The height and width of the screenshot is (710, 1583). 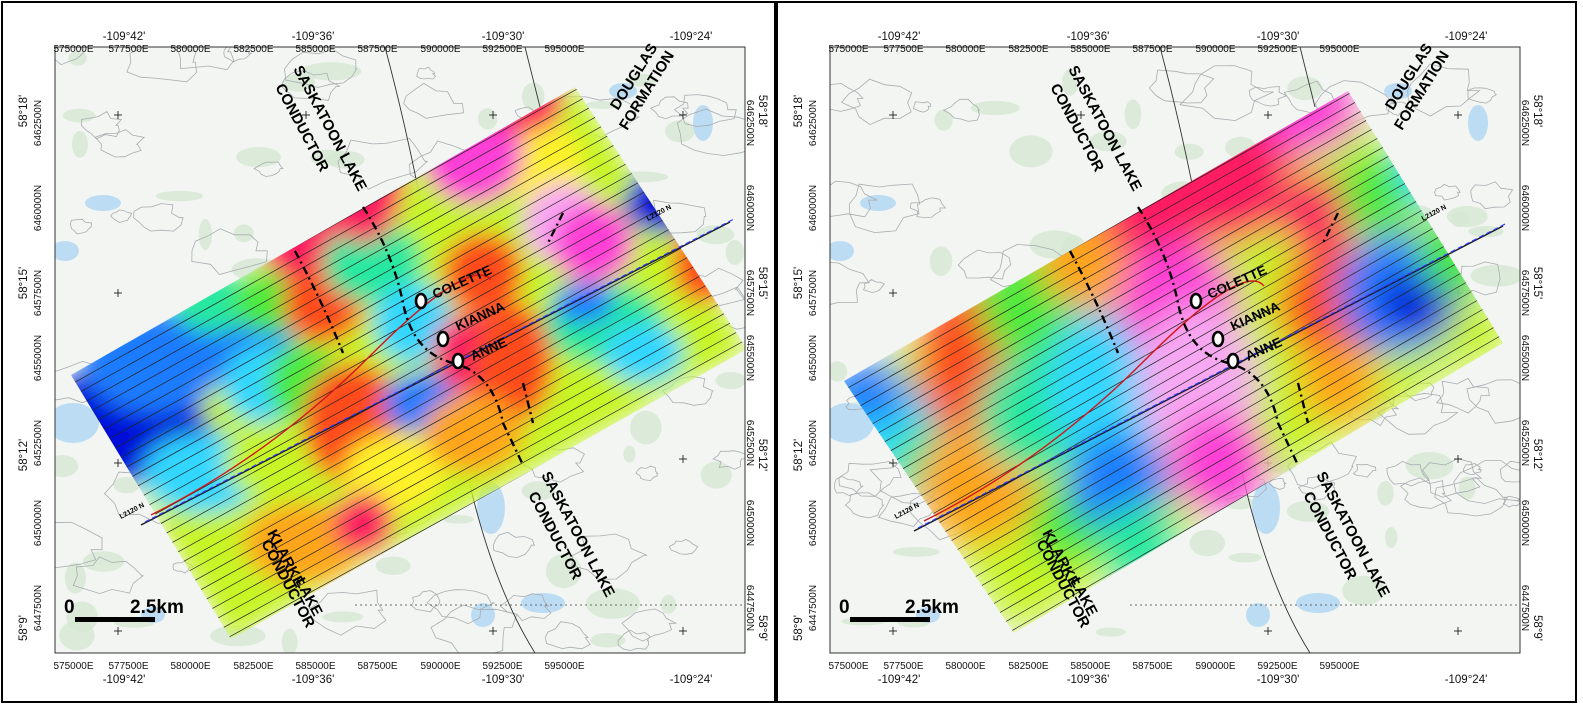 I want to click on easting-label-top: 575000E, so click(x=73, y=49).